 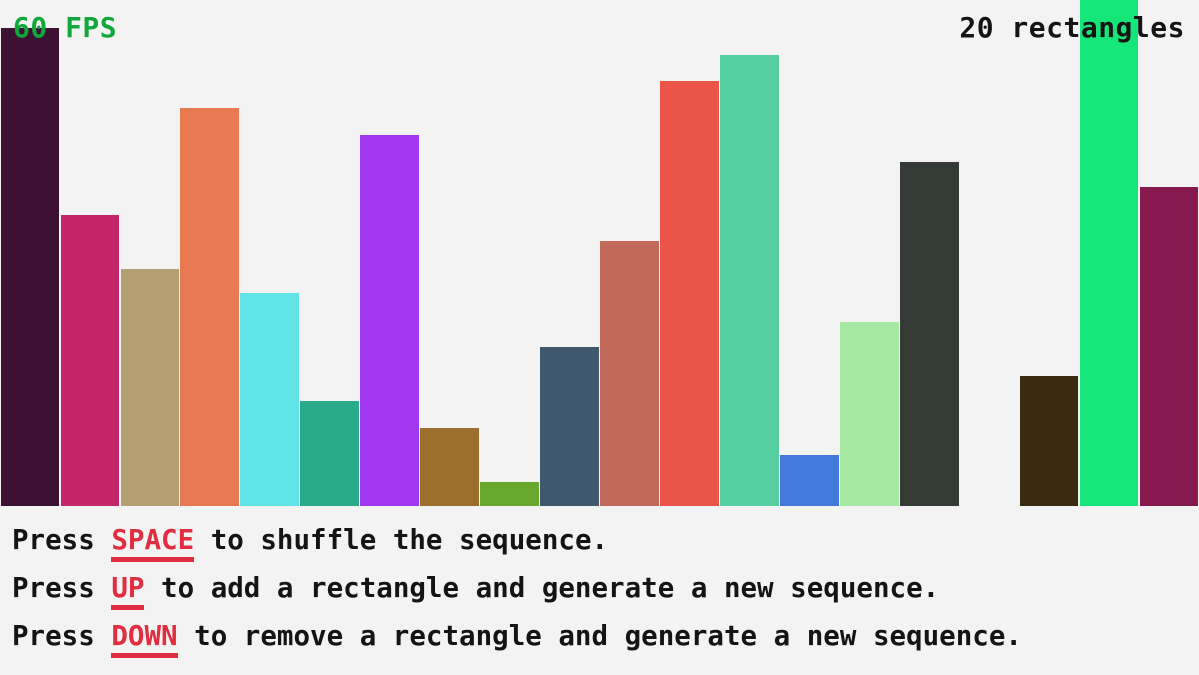 I want to click on key-space: SPACE, so click(x=153, y=544).